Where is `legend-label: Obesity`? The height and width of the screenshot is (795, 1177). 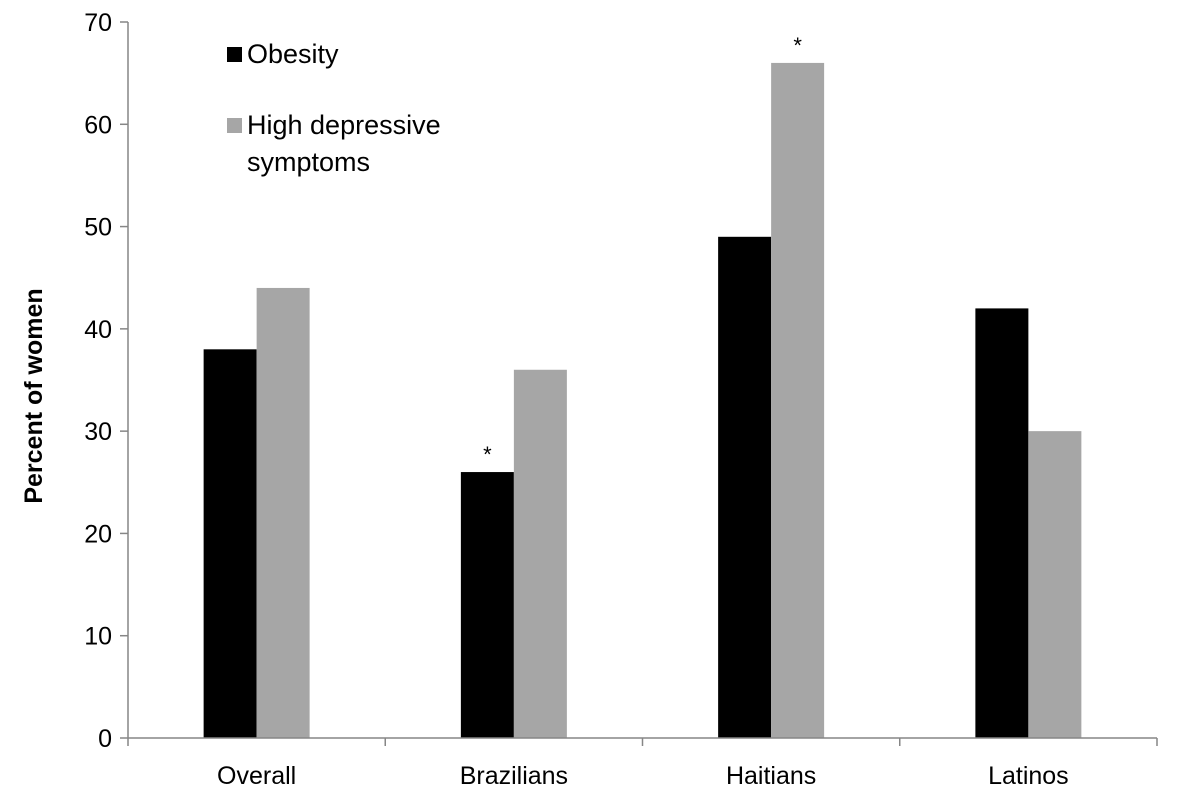
legend-label: Obesity is located at coordinates (293, 54).